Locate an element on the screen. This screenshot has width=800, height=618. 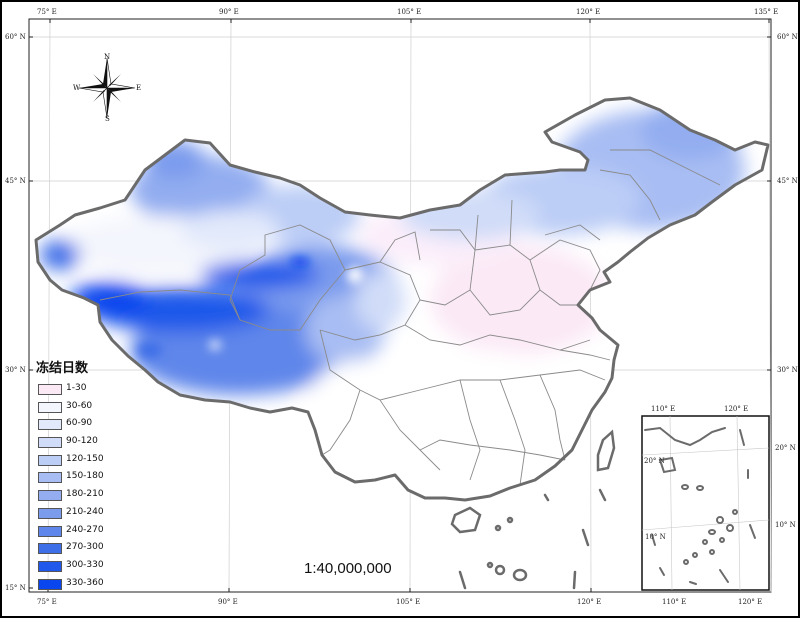
compass-w-label: W is located at coordinates (77, 88).